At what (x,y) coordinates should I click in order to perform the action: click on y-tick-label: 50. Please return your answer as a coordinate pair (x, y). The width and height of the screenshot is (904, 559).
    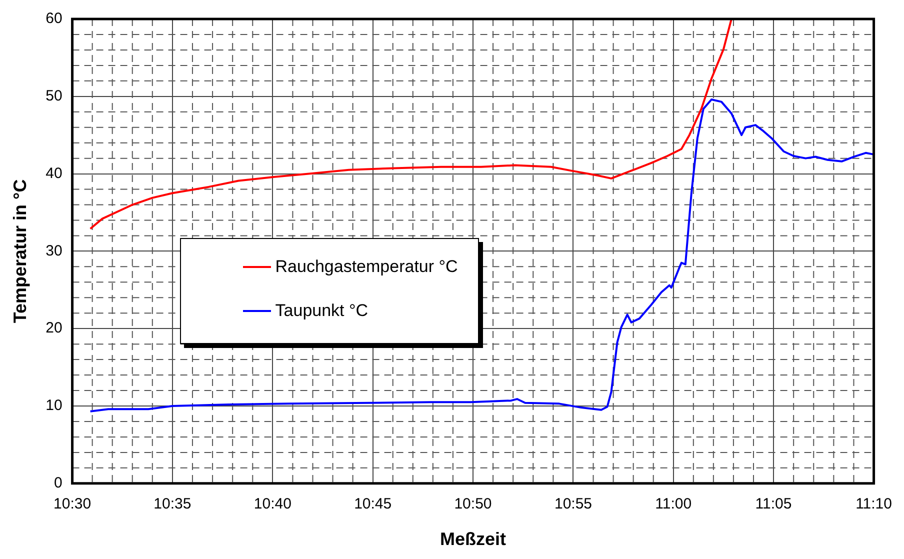
    Looking at the image, I should click on (54, 96).